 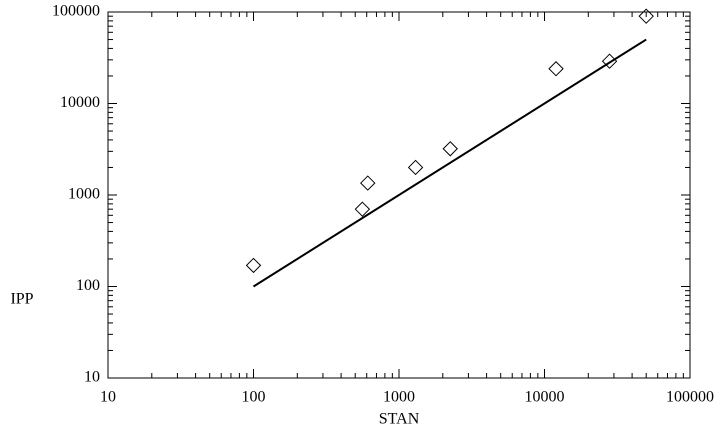 What do you see at coordinates (80, 102) in the screenshot?
I see `y-tick-label: 10000` at bounding box center [80, 102].